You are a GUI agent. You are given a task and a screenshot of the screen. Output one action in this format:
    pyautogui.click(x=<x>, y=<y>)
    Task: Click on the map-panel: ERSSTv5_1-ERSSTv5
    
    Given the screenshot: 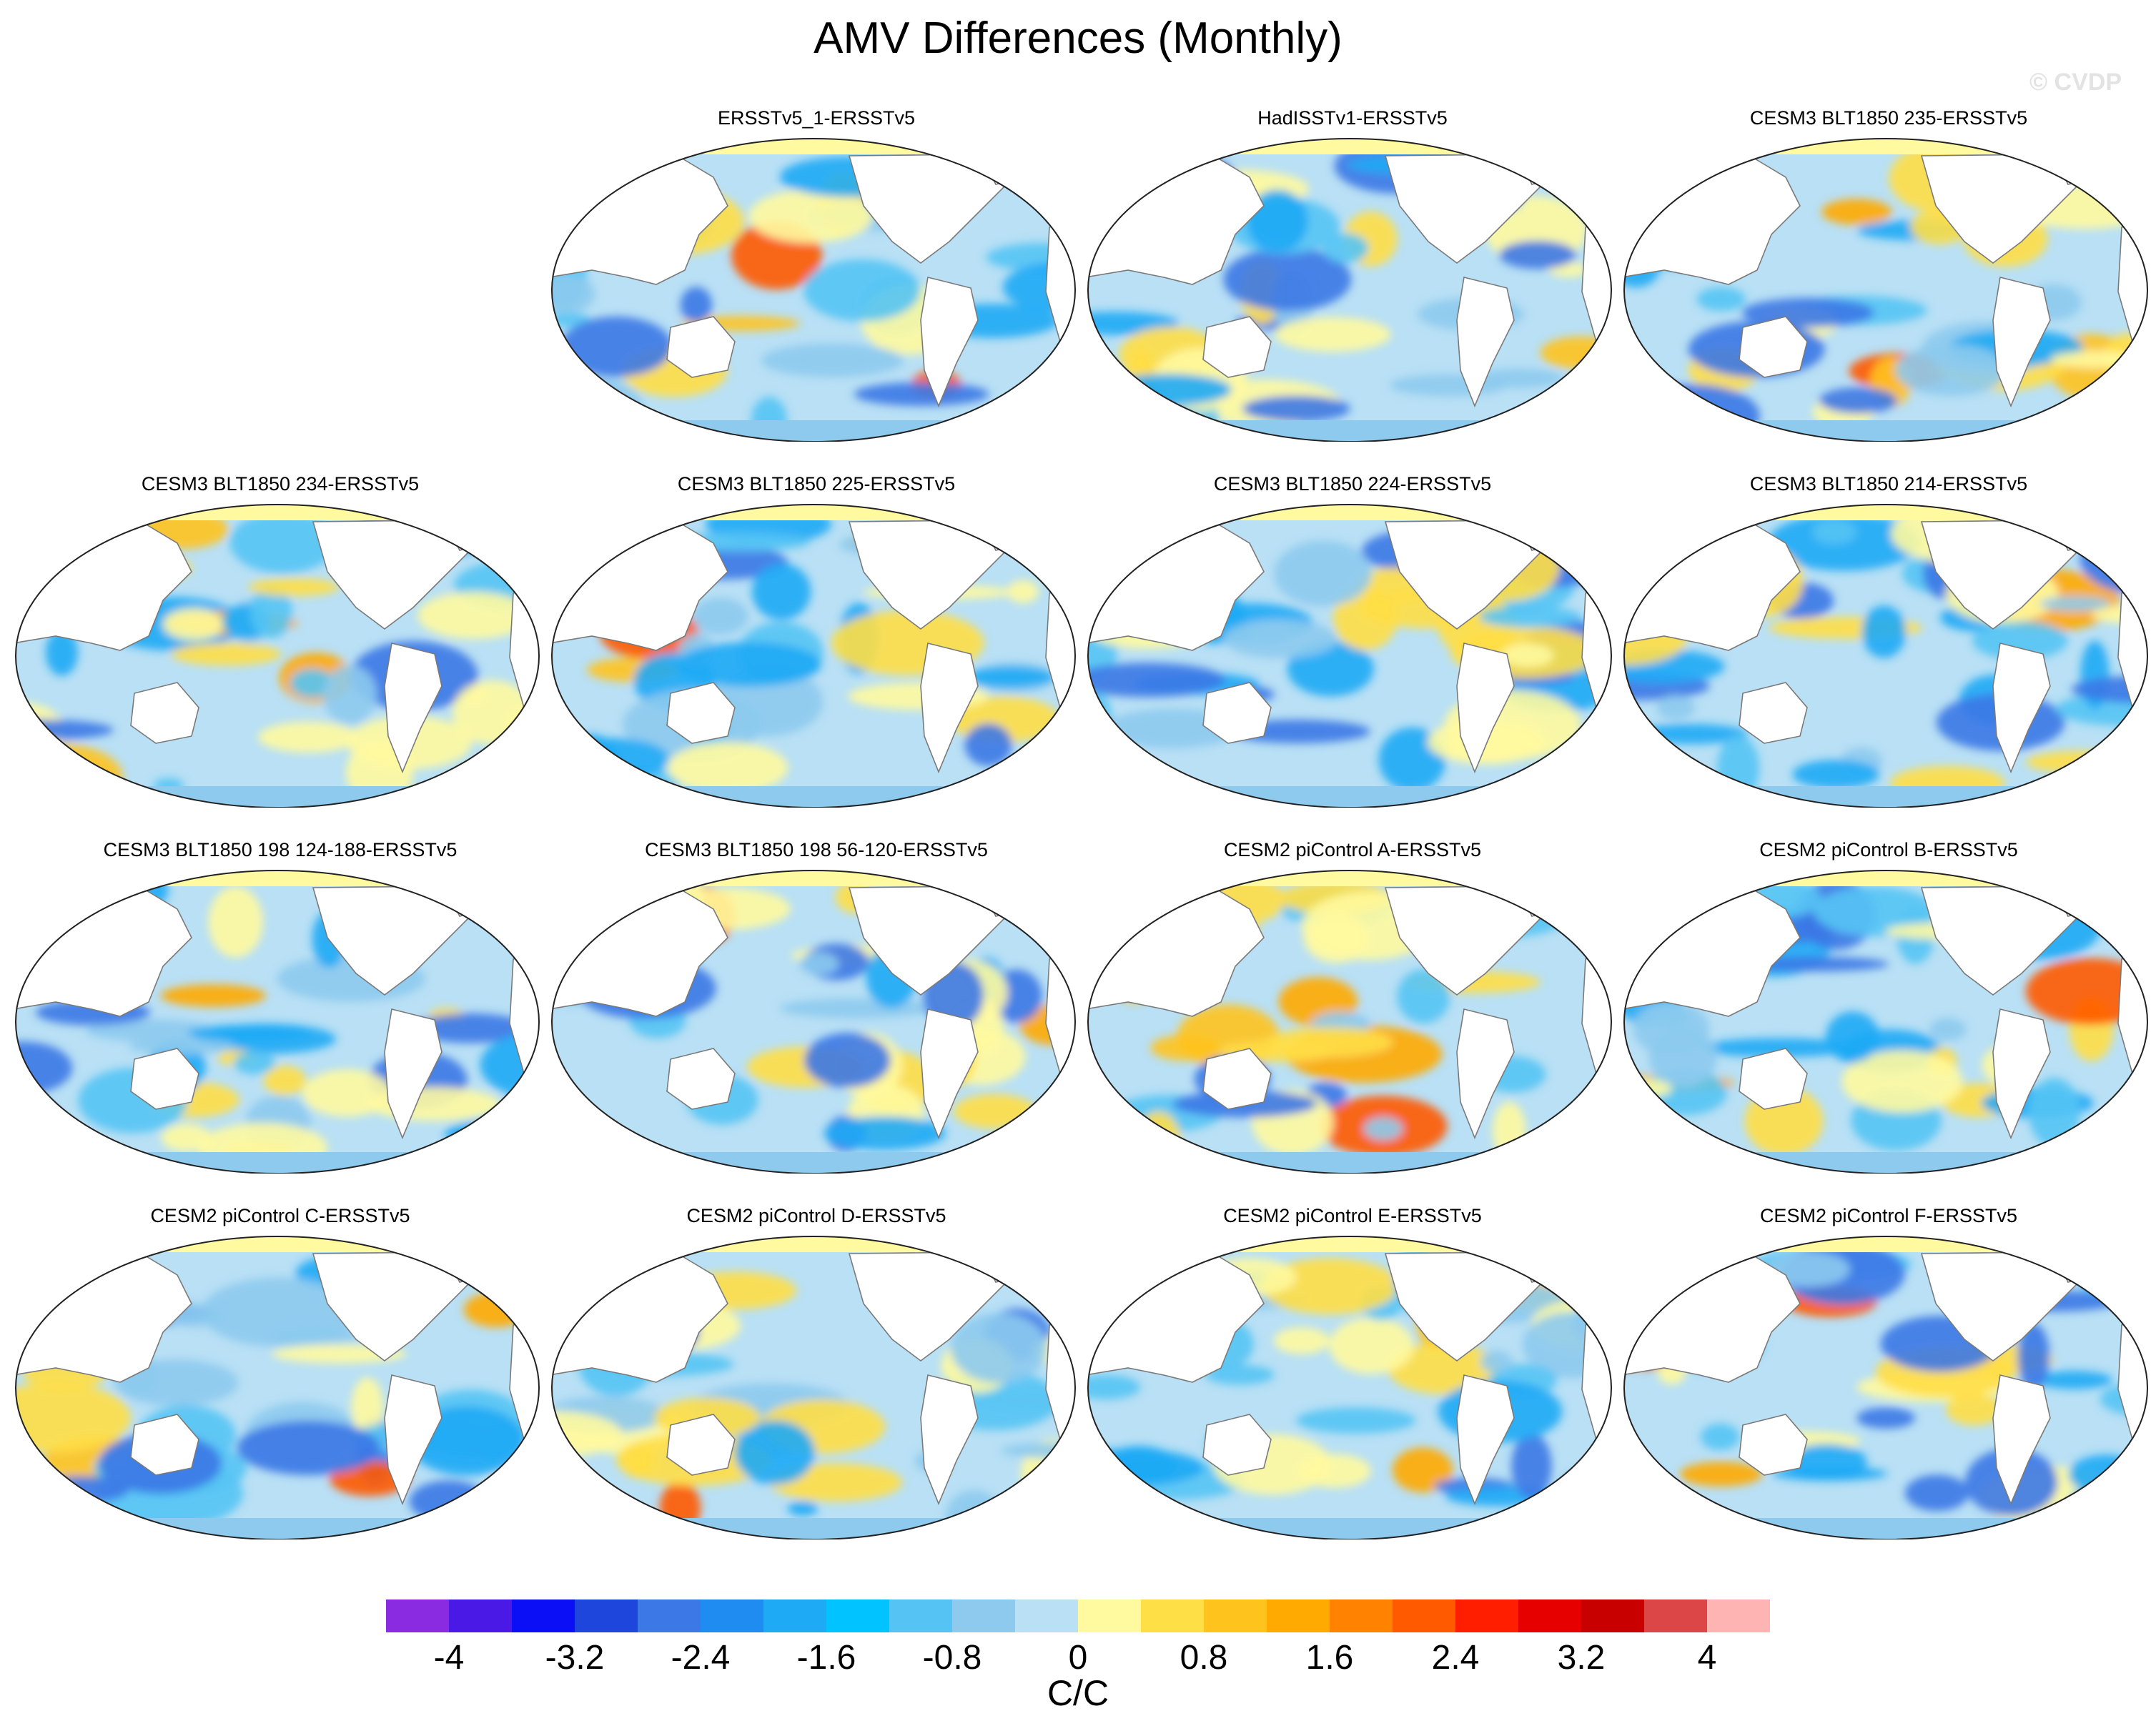 What is the action you would take?
    pyautogui.click(x=816, y=275)
    